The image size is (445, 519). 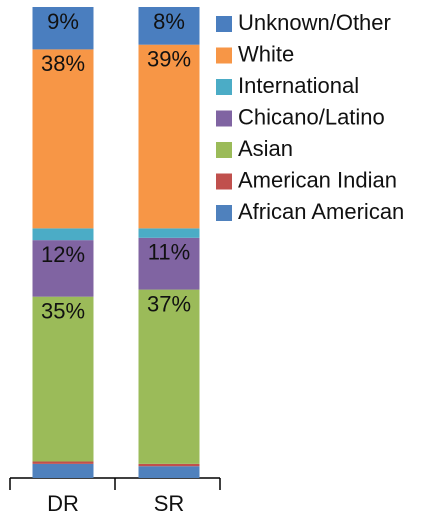 I want to click on legend-label: Chicano/Latino, so click(x=311, y=116).